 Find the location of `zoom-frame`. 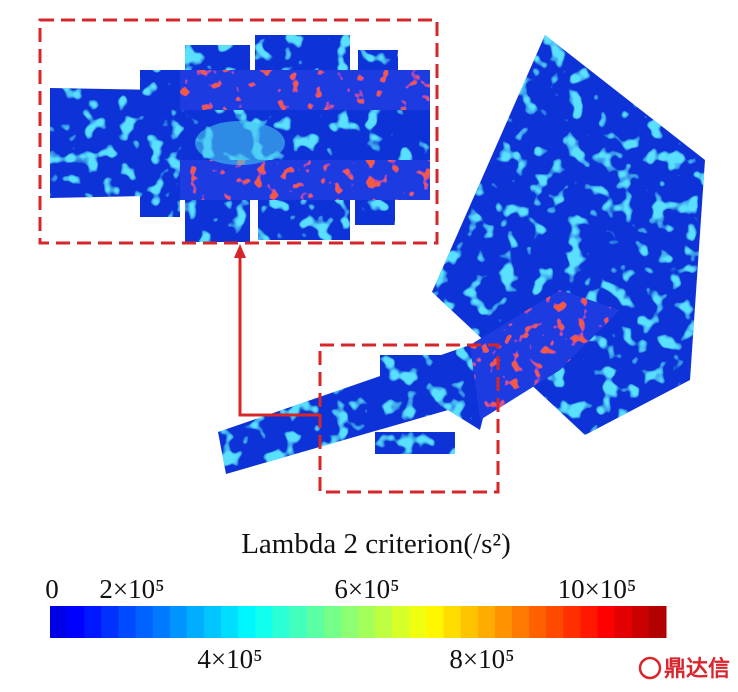

zoom-frame is located at coordinates (409, 418).